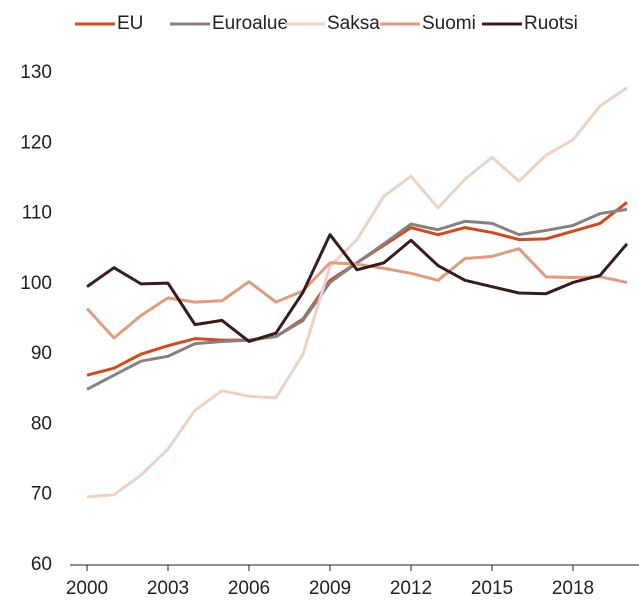  Describe the element at coordinates (36, 283) in the screenshot. I see `y-tick-label: 100` at that location.